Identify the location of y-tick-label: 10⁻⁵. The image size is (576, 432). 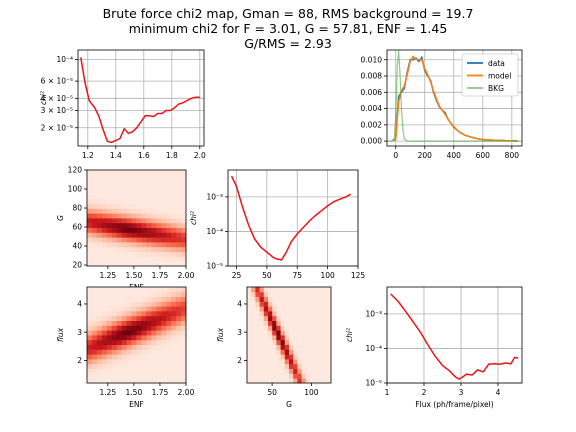
(214, 266).